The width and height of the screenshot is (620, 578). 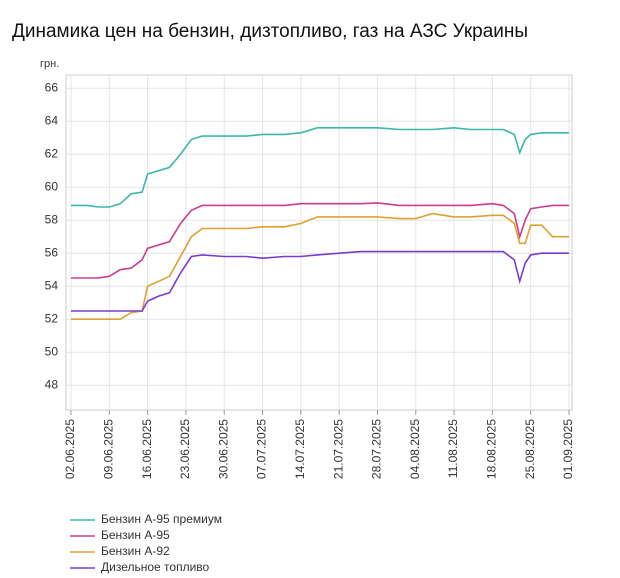 What do you see at coordinates (52, 384) in the screenshot?
I see `y-tick-label: 48` at bounding box center [52, 384].